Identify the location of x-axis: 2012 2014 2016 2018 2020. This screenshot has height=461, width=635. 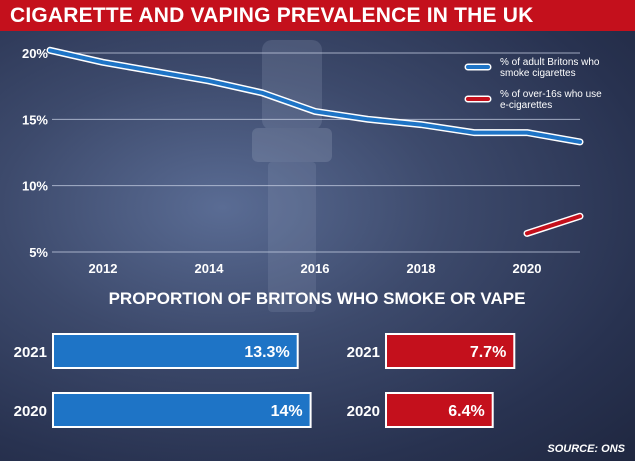
(315, 268).